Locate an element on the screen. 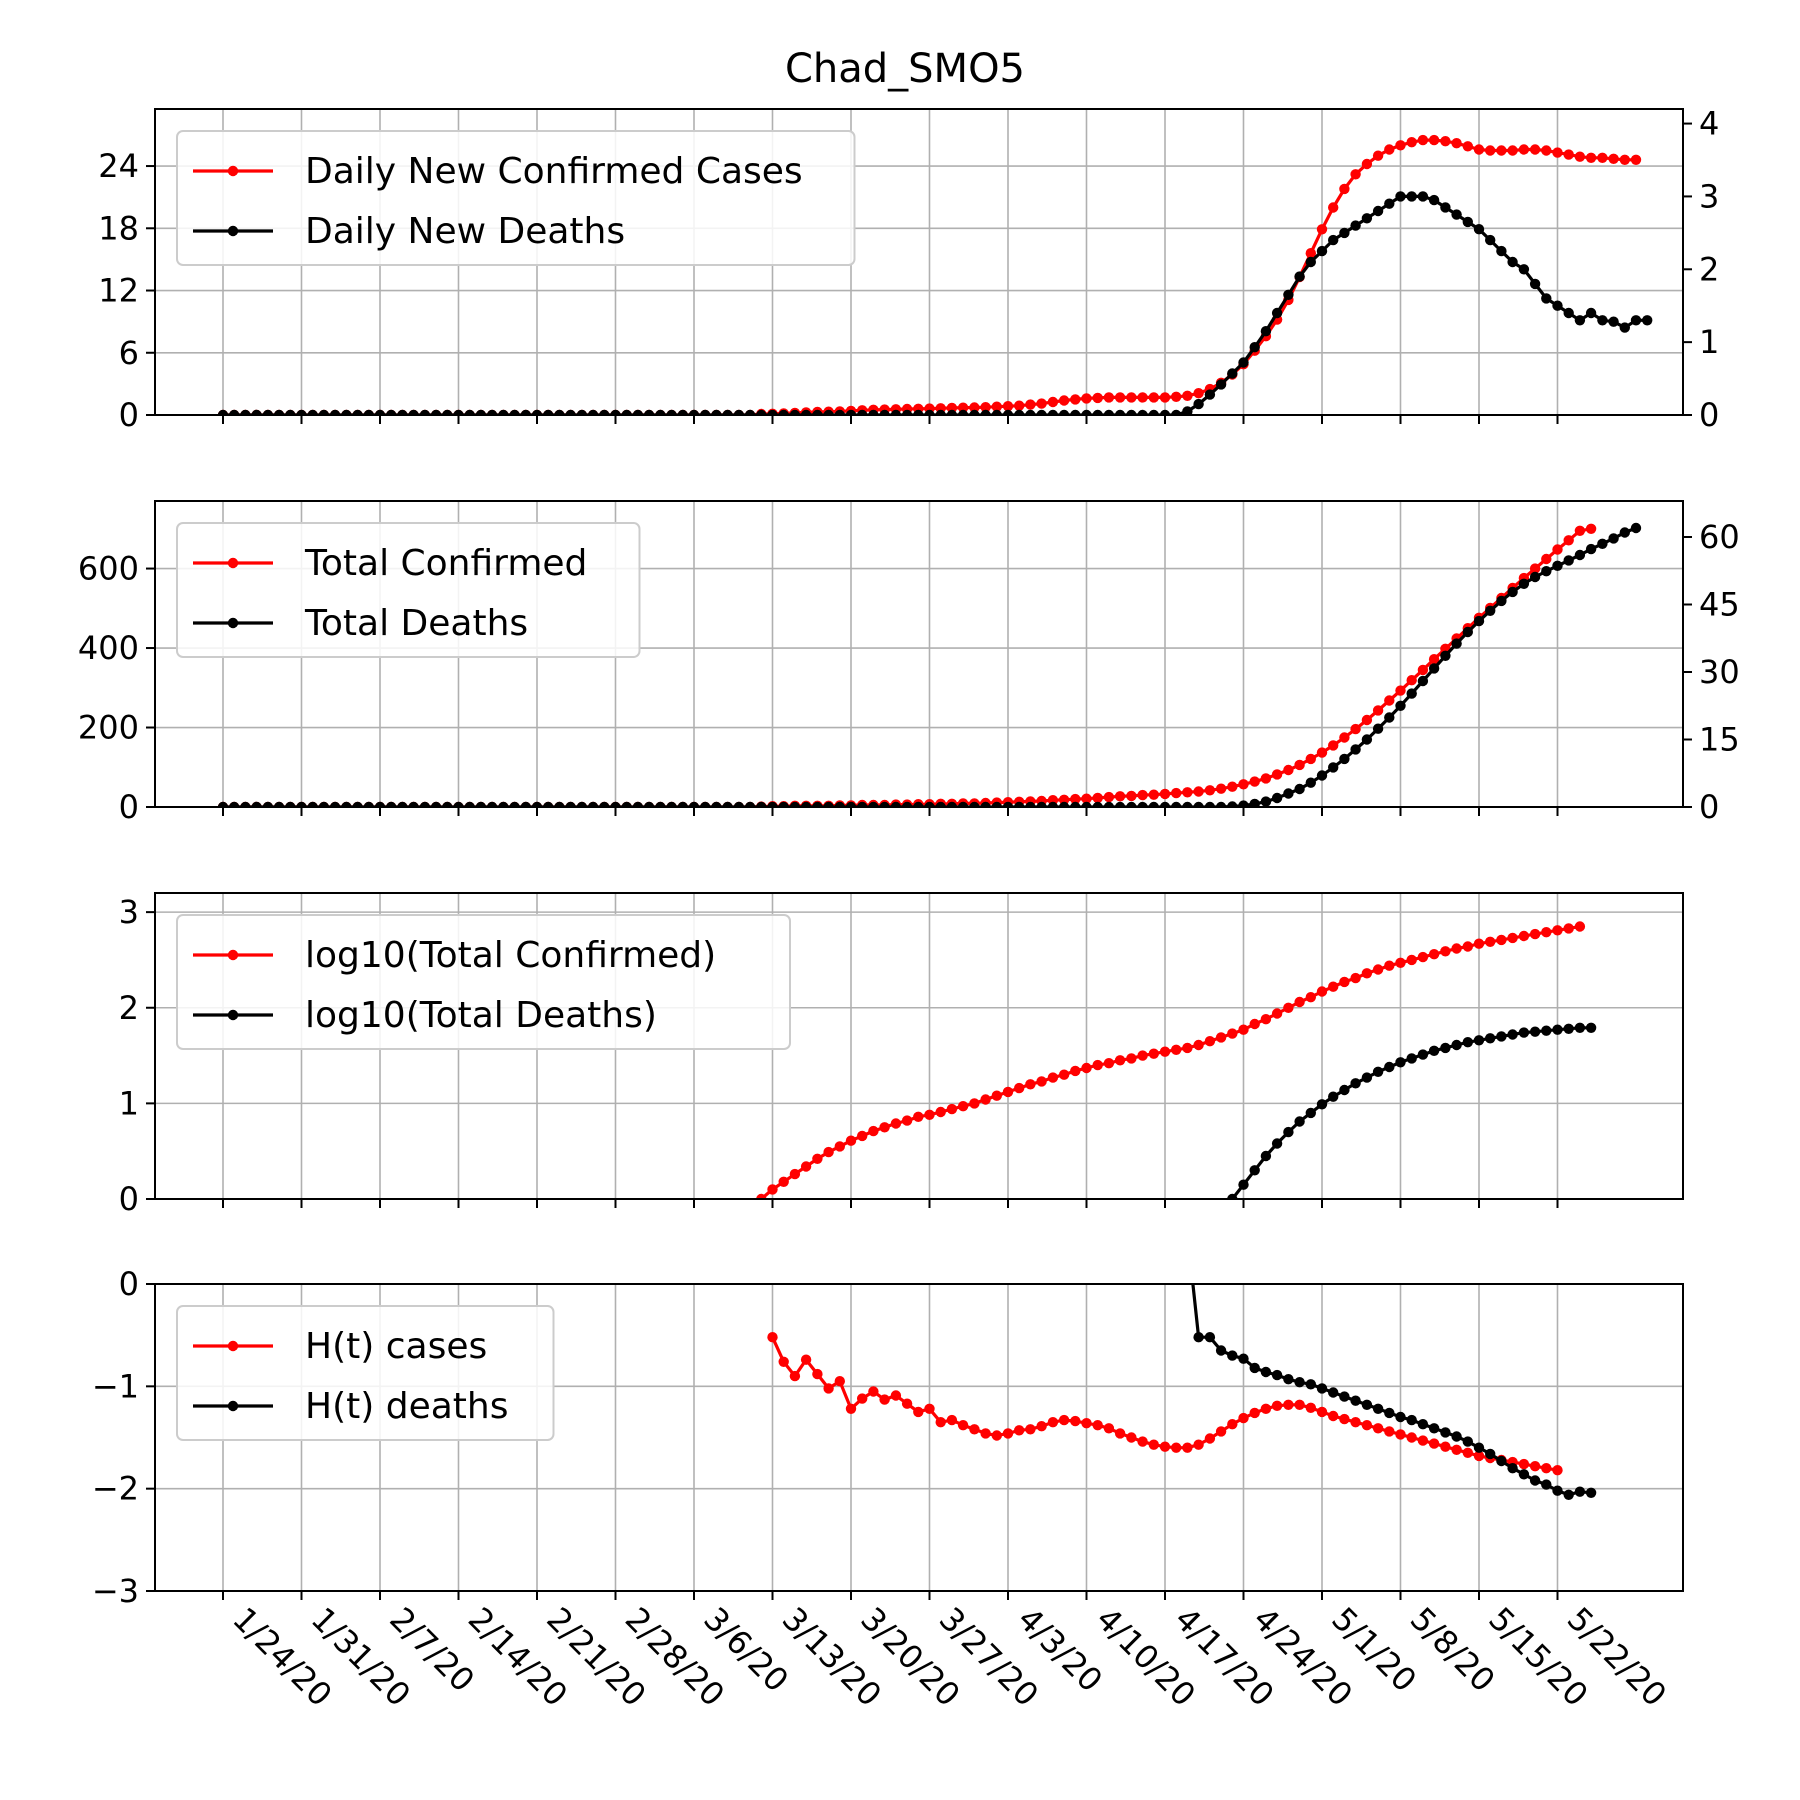  y-tick-label: 0 is located at coordinates (129, 415).